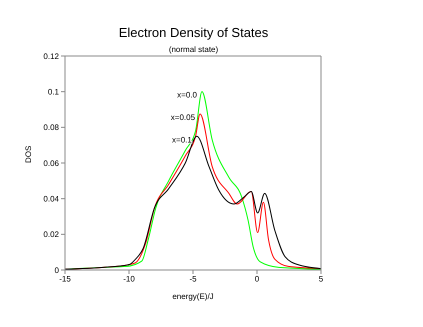 Image resolution: width=423 pixels, height=327 pixels. I want to click on y-tick-label: 0.02, so click(51, 235).